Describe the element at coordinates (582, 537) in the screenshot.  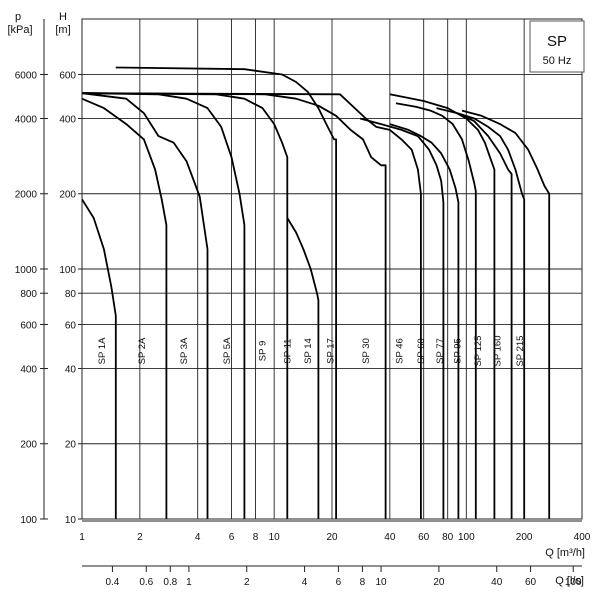
I see `x-tick-label: 400` at that location.